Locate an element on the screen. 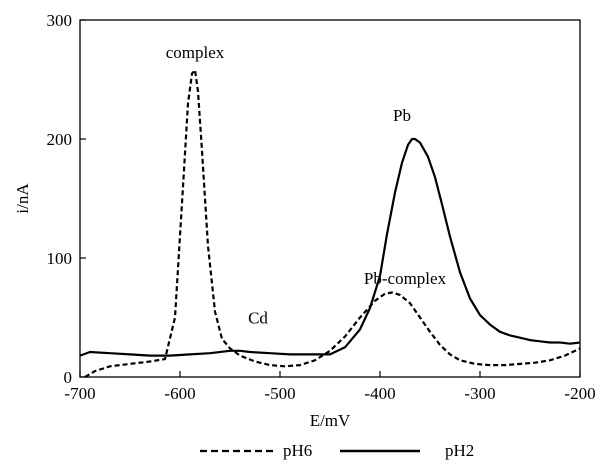 This screenshot has height=464, width=599. annotation-label: complex is located at coordinates (195, 52).